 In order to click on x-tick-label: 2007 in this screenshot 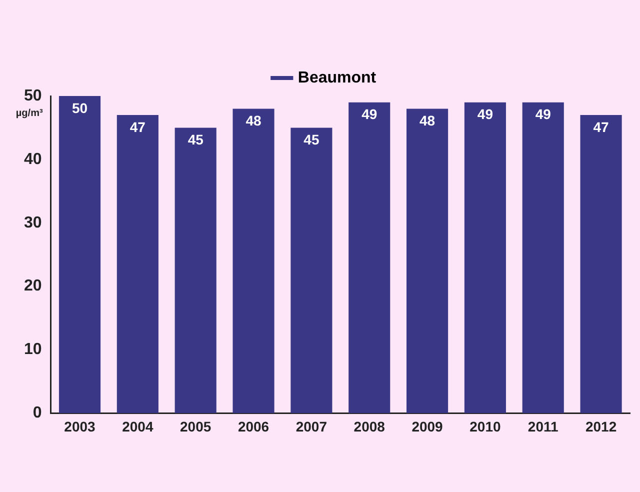, I will do `click(312, 426)`.